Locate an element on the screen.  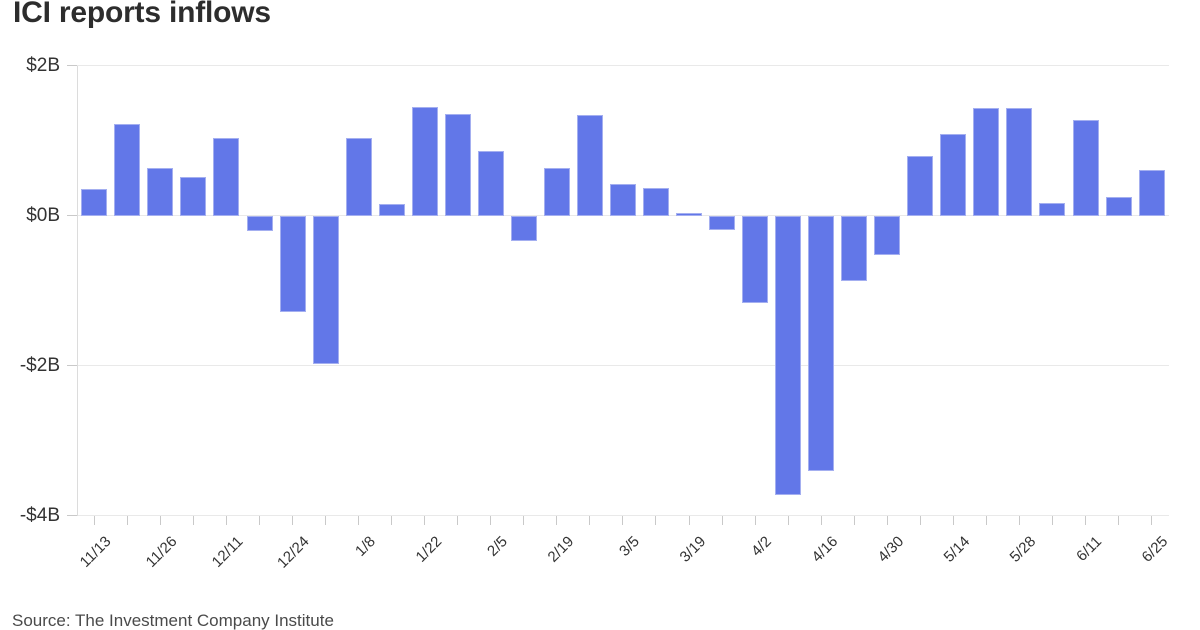
x-axis-label: 4/30 is located at coordinates (891, 549).